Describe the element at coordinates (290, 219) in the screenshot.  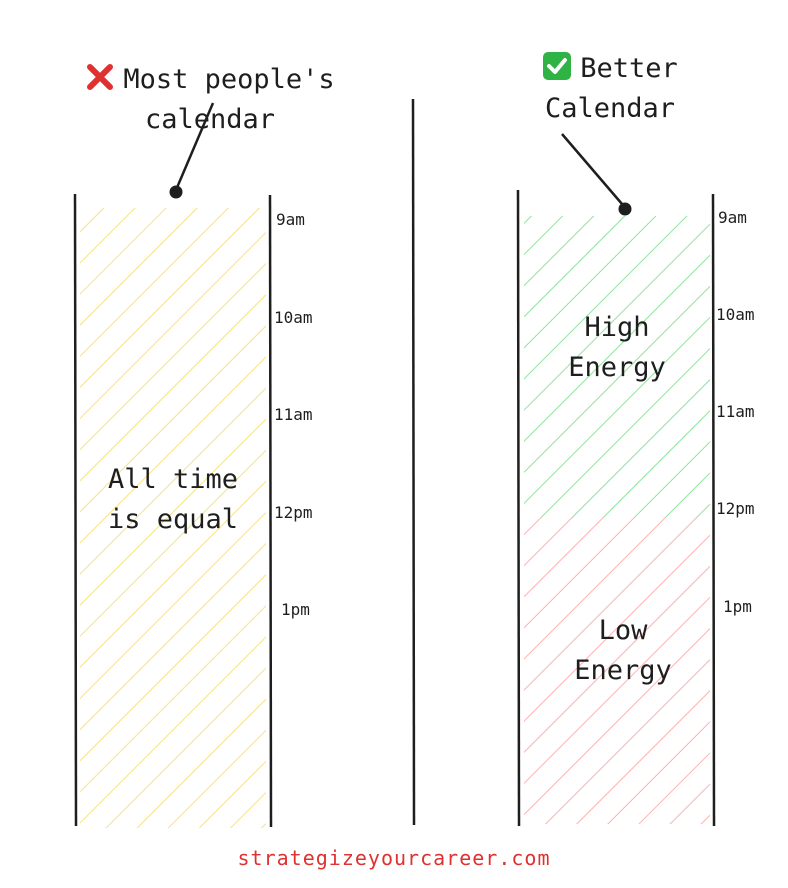
I see `left-time-9am: 9am` at that location.